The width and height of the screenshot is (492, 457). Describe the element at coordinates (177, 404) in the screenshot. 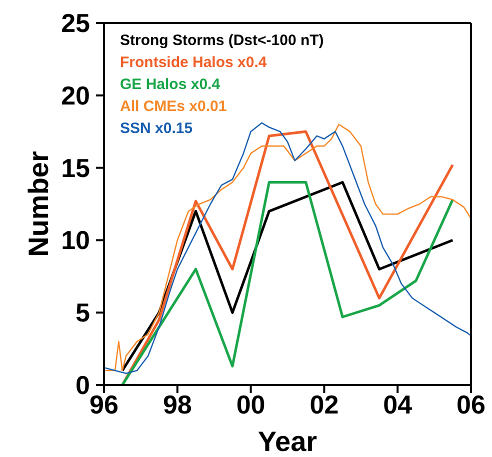

I see `x-tick-label: 98` at that location.